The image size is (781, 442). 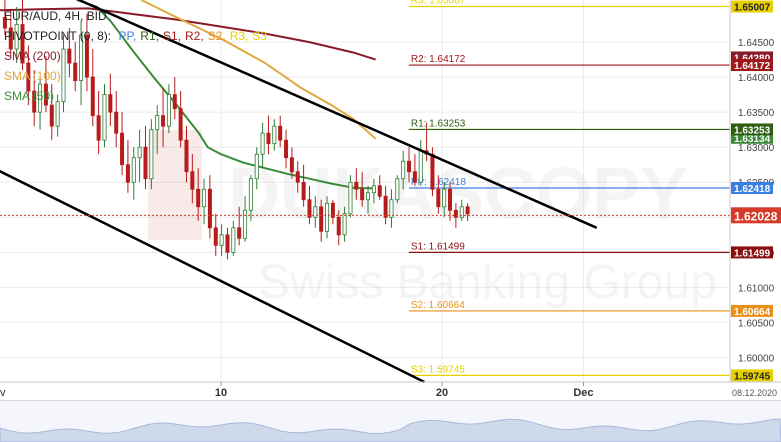 I want to click on pivot-price-tag-r1-text: 1.63253, so click(x=752, y=130).